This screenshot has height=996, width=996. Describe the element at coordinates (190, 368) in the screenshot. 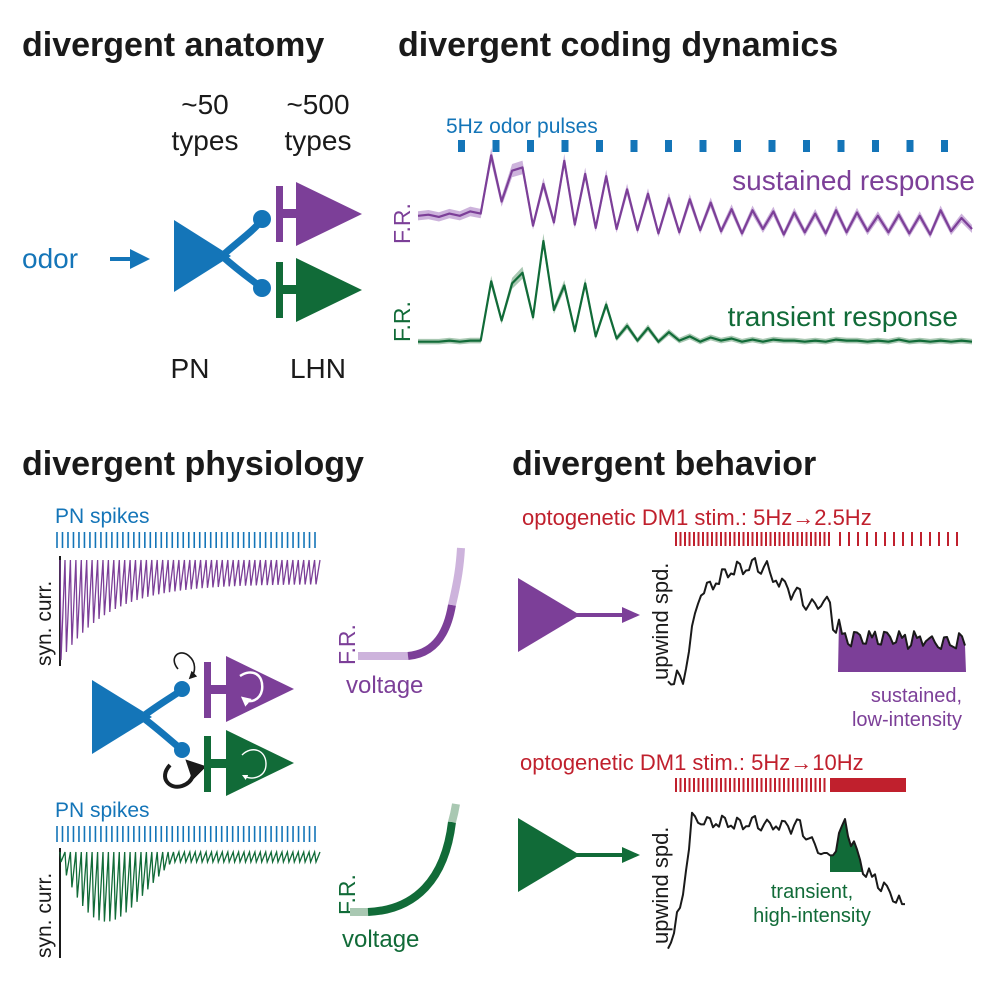

I see `pn-label: PN` at that location.